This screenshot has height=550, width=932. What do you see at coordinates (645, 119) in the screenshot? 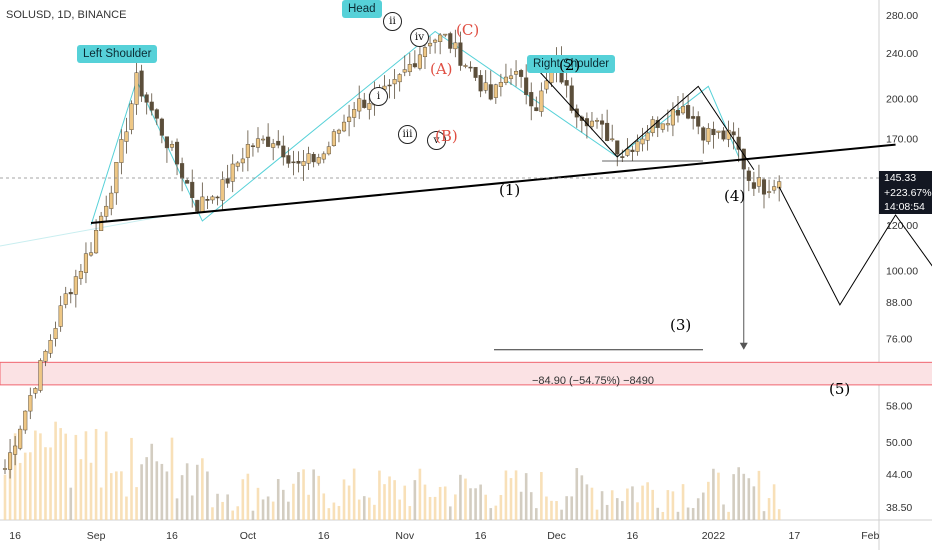
I see `wave-lines` at bounding box center [645, 119].